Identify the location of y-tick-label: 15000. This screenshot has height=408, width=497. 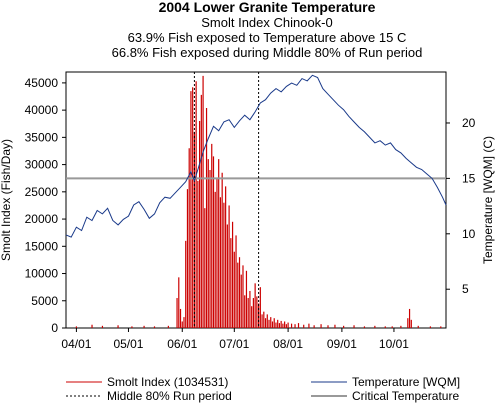
(42, 246).